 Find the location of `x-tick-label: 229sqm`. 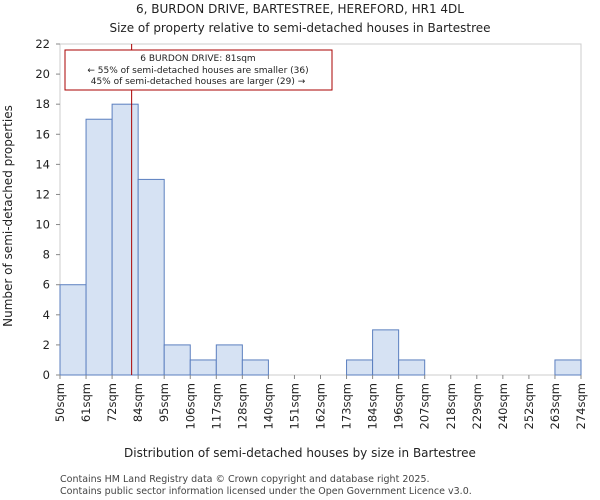

x-tick-label: 229sqm is located at coordinates (477, 406).